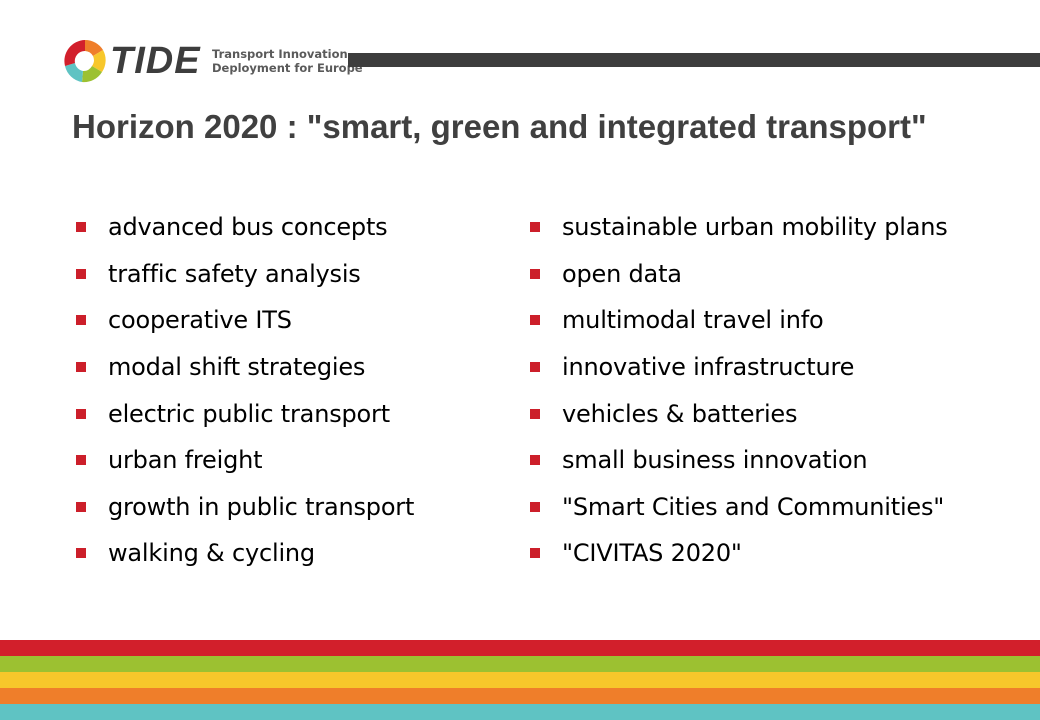 The width and height of the screenshot is (1040, 720). I want to click on bullet-text: innovative infrastructure, so click(708, 367).